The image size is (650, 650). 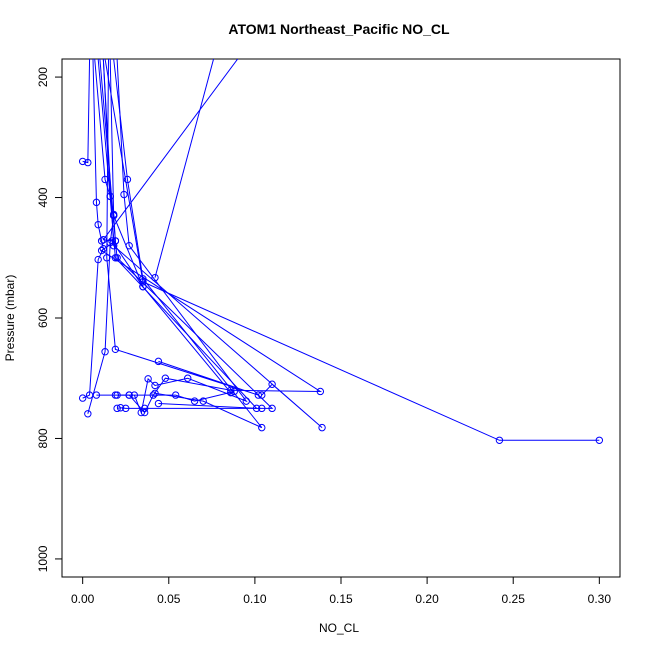 What do you see at coordinates (169, 599) in the screenshot?
I see `x-tick-label: 0.05` at bounding box center [169, 599].